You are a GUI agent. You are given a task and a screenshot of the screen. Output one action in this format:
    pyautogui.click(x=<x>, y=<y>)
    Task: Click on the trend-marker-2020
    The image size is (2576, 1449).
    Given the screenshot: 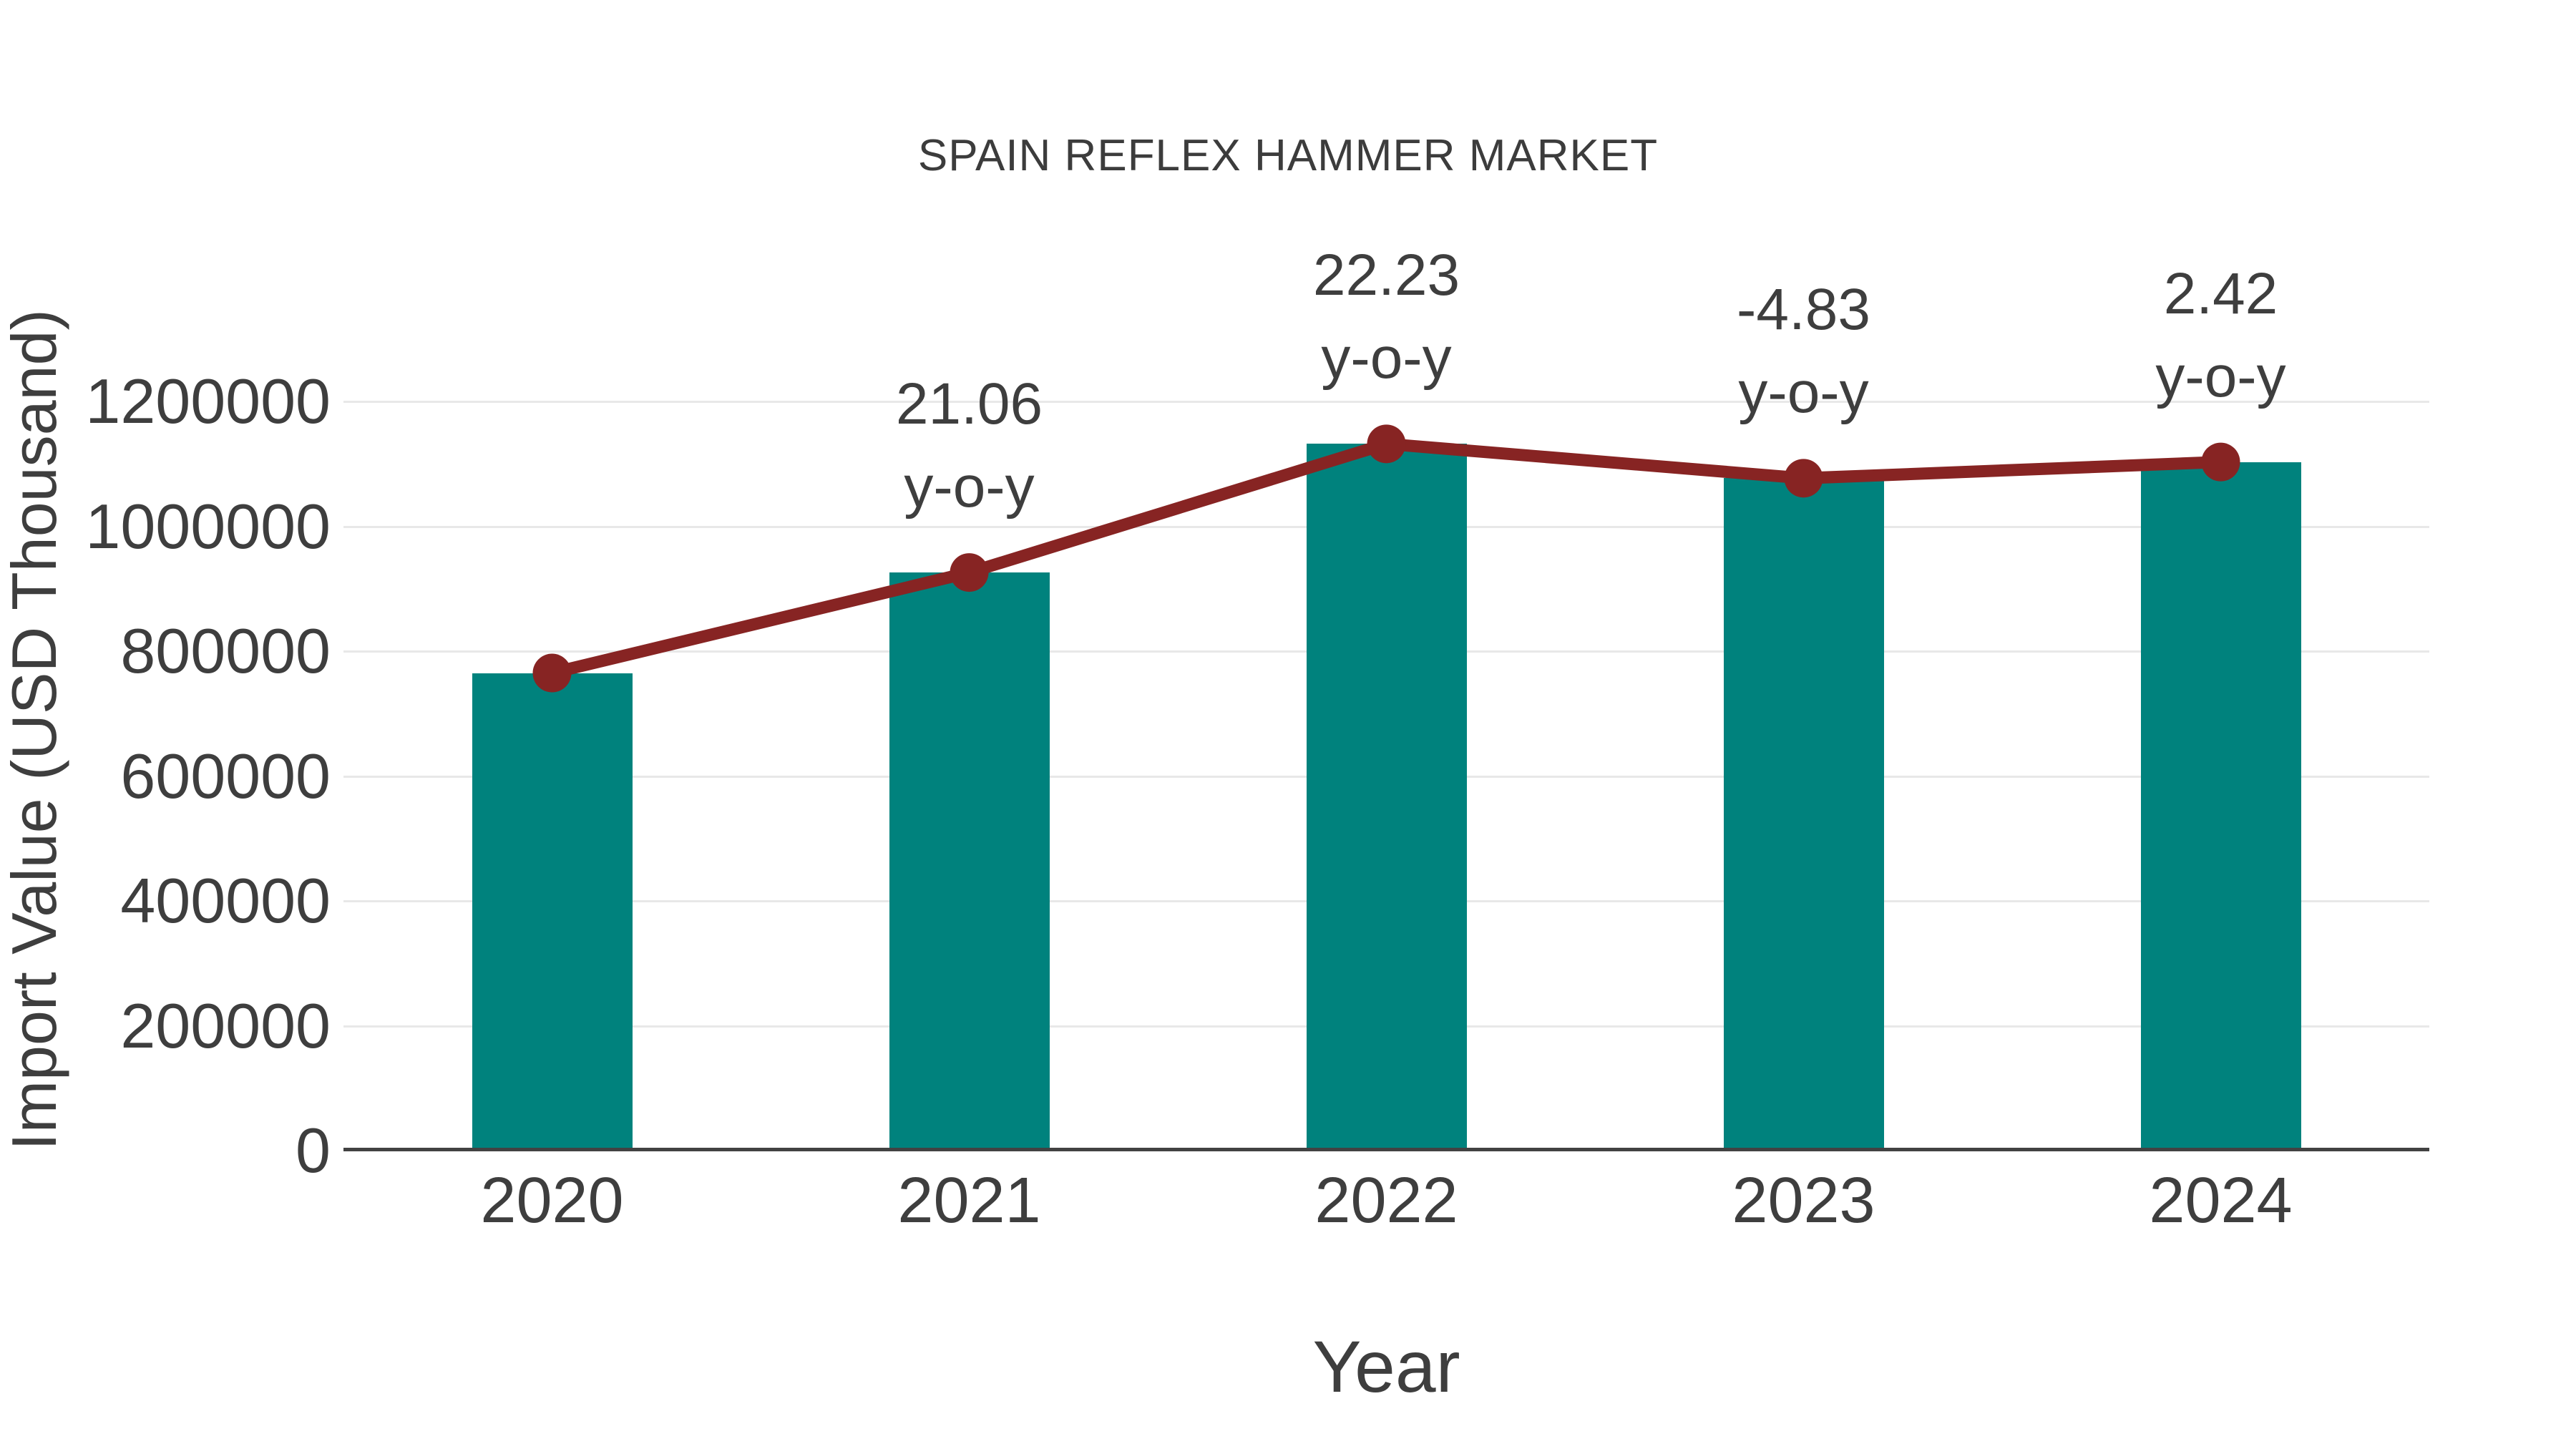 What is the action you would take?
    pyautogui.click(x=552, y=673)
    